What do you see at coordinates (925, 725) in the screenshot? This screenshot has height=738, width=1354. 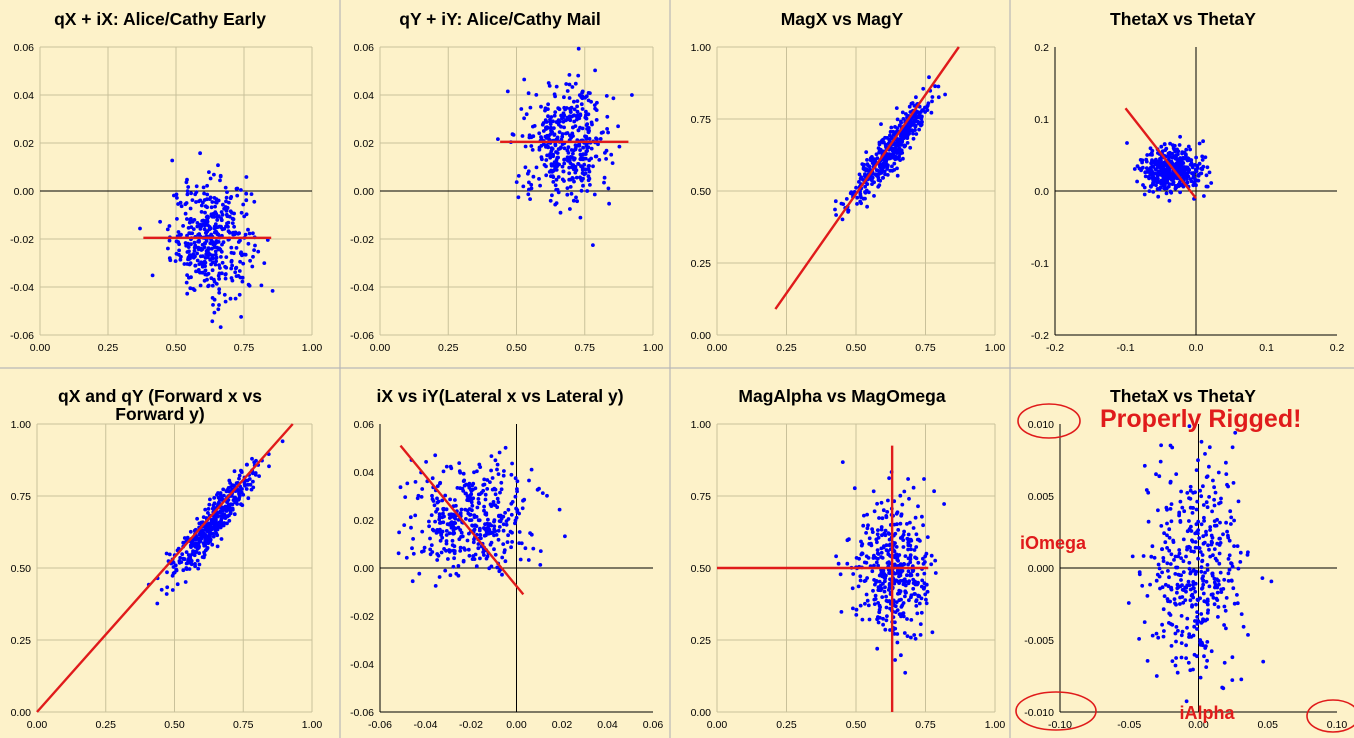 I see `x-tick-label: 0.75` at bounding box center [925, 725].